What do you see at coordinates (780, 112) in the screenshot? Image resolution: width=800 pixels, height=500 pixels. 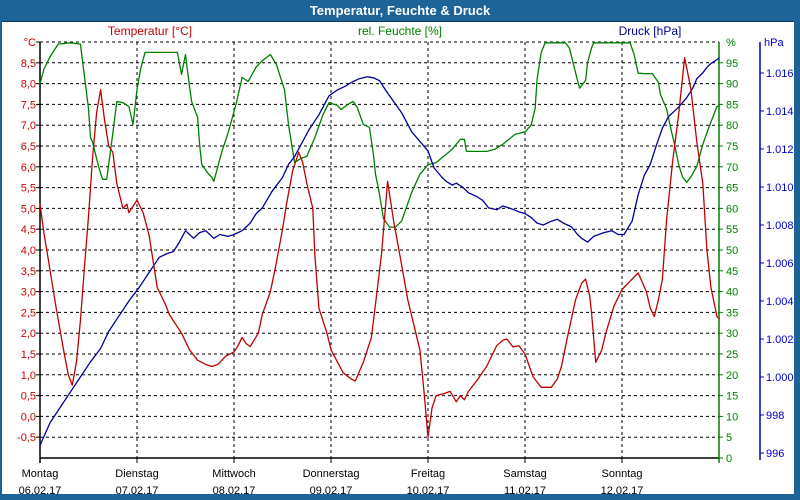 I see `pressure-tick-label: 1.014` at bounding box center [780, 112].